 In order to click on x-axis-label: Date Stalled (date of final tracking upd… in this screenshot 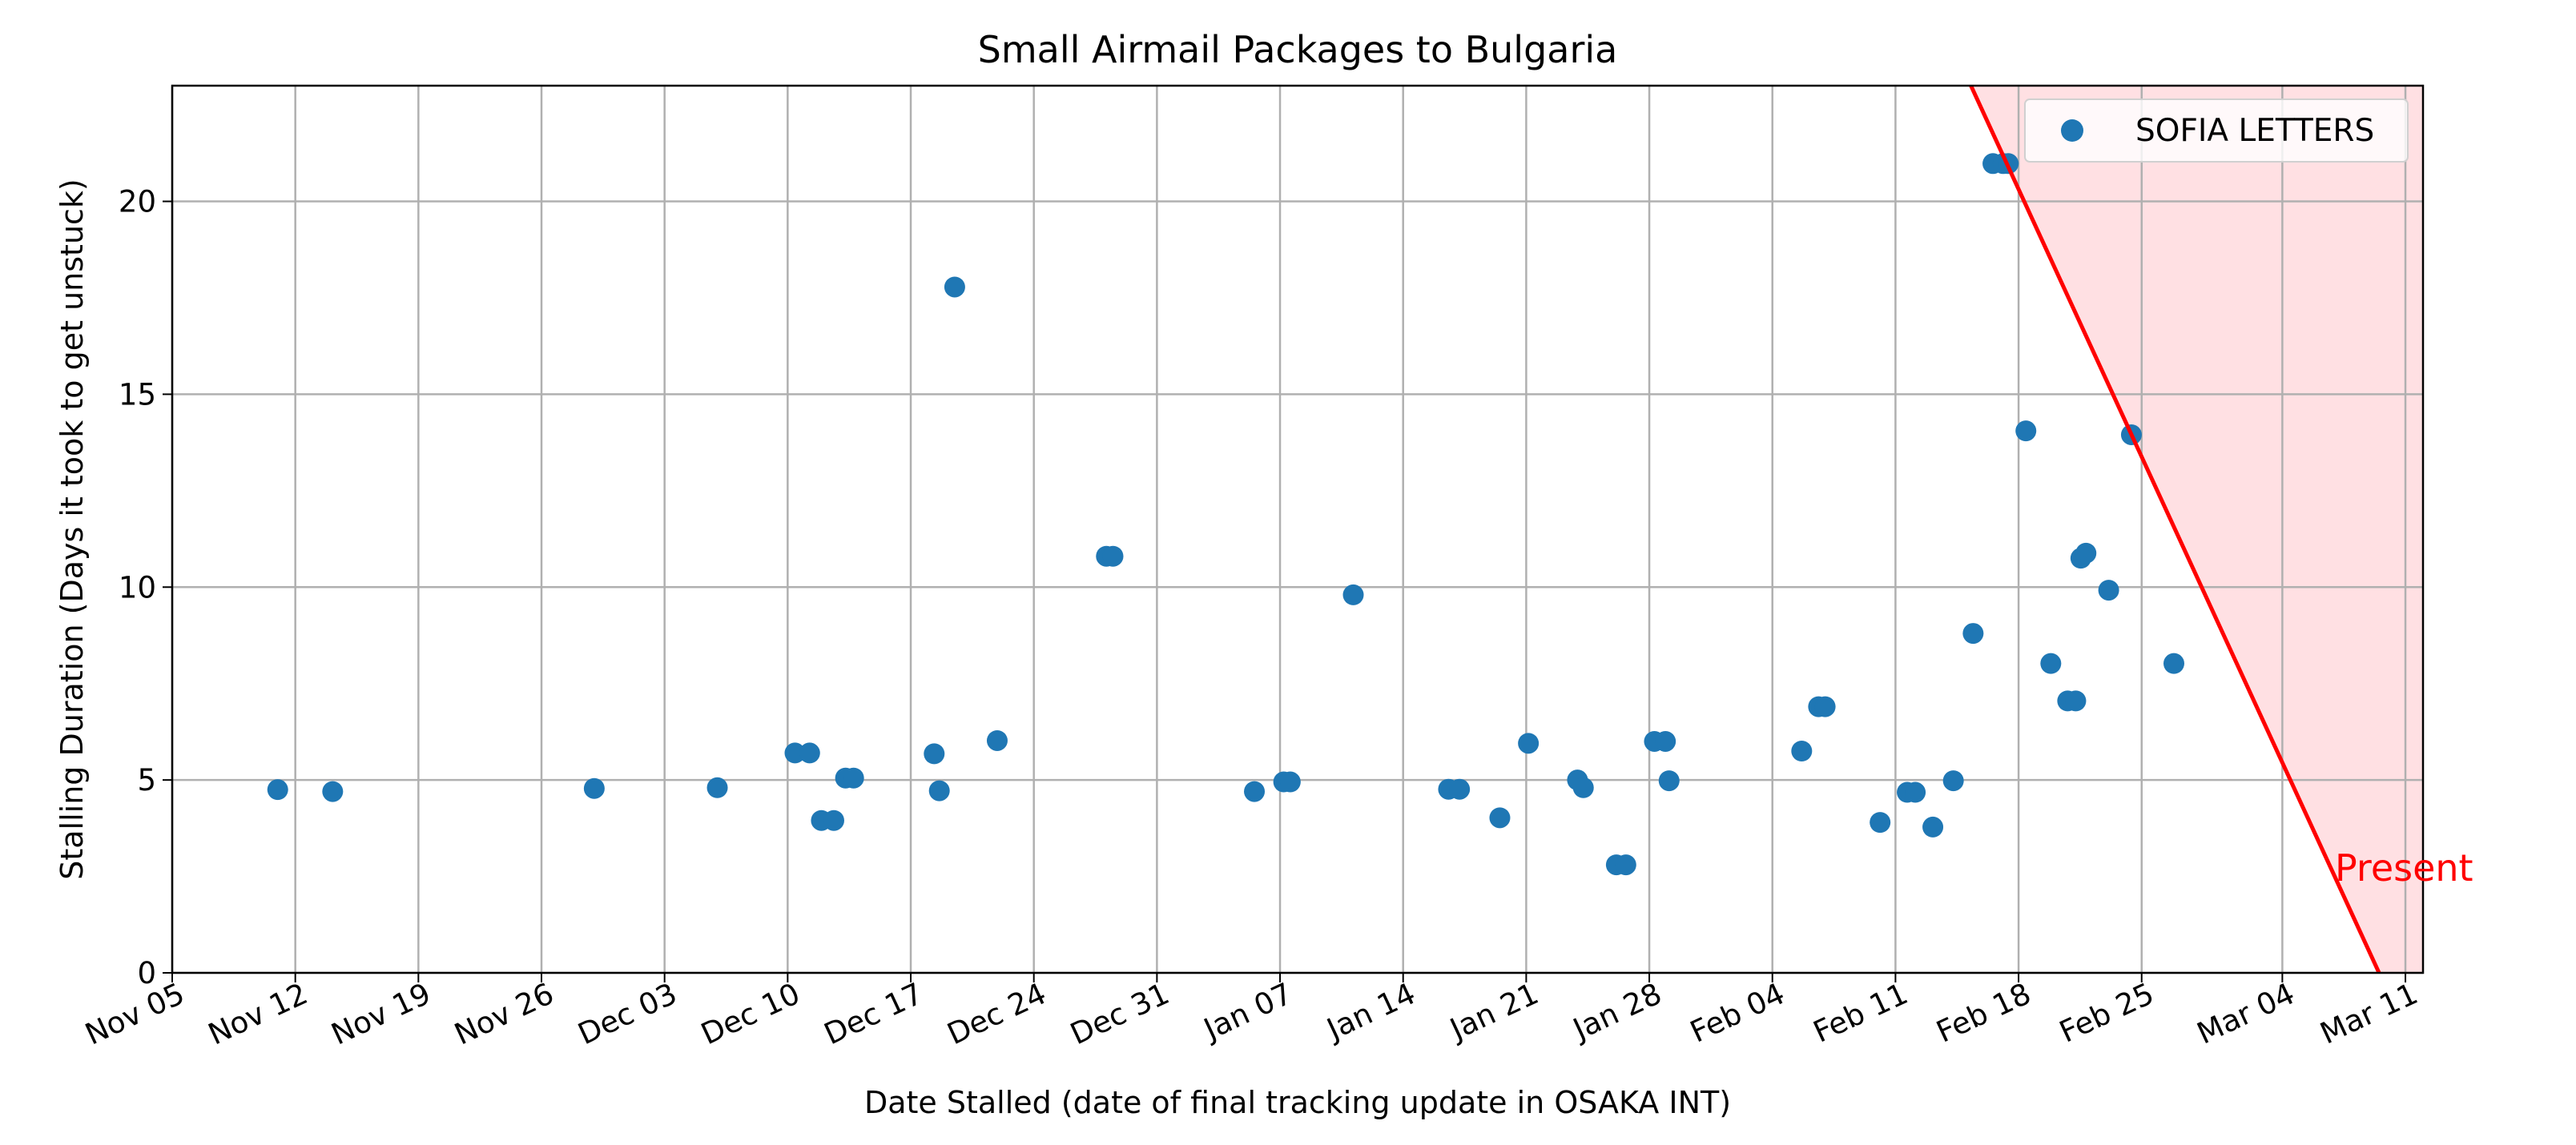, I will do `click(1298, 1102)`.